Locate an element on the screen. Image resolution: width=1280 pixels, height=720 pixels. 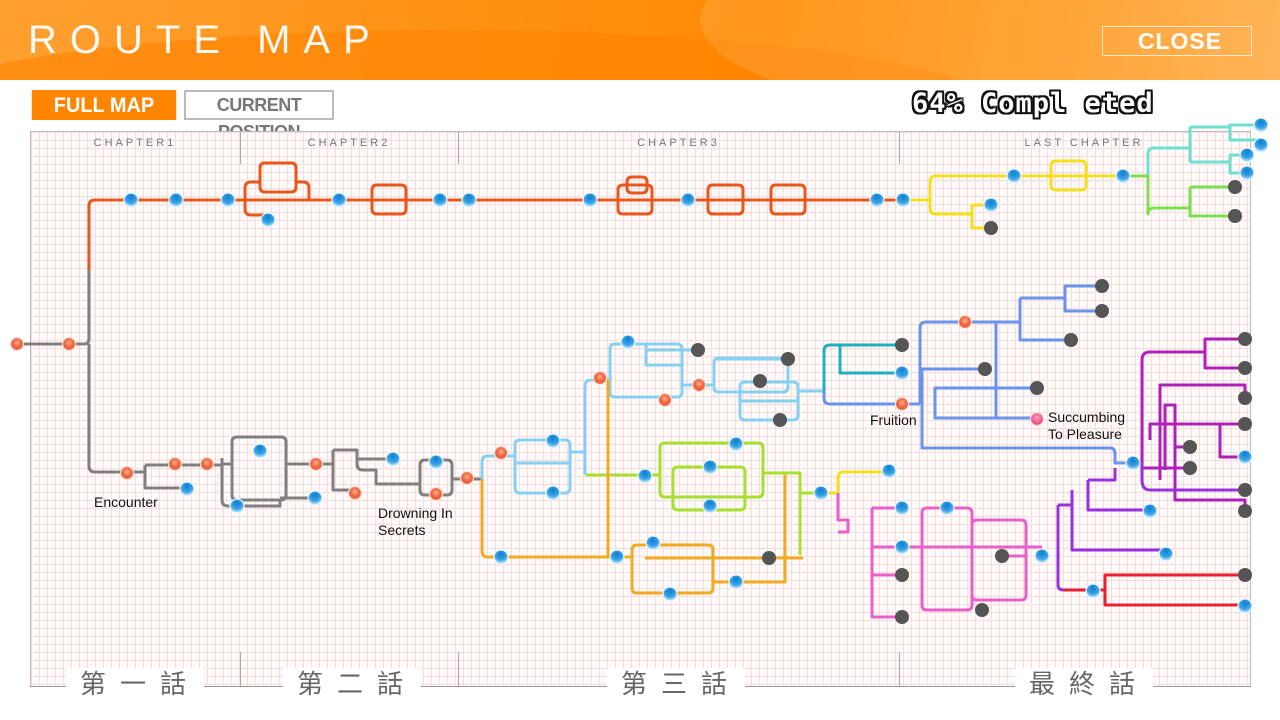
close-button: CLOSE is located at coordinates (1177, 41).